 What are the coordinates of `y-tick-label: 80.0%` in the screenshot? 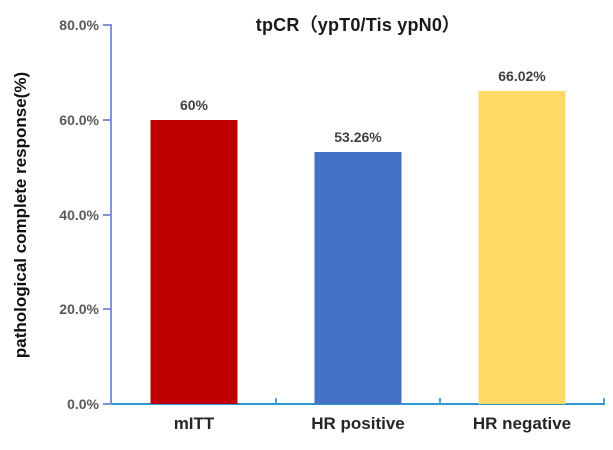 It's located at (79, 25).